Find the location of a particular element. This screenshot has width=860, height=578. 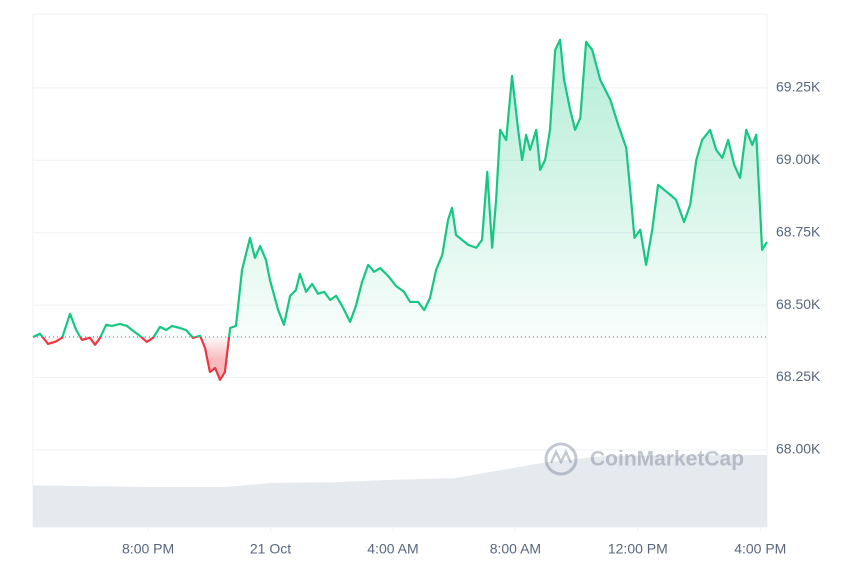

x-tick-label: 8:00 AM is located at coordinates (515, 549).